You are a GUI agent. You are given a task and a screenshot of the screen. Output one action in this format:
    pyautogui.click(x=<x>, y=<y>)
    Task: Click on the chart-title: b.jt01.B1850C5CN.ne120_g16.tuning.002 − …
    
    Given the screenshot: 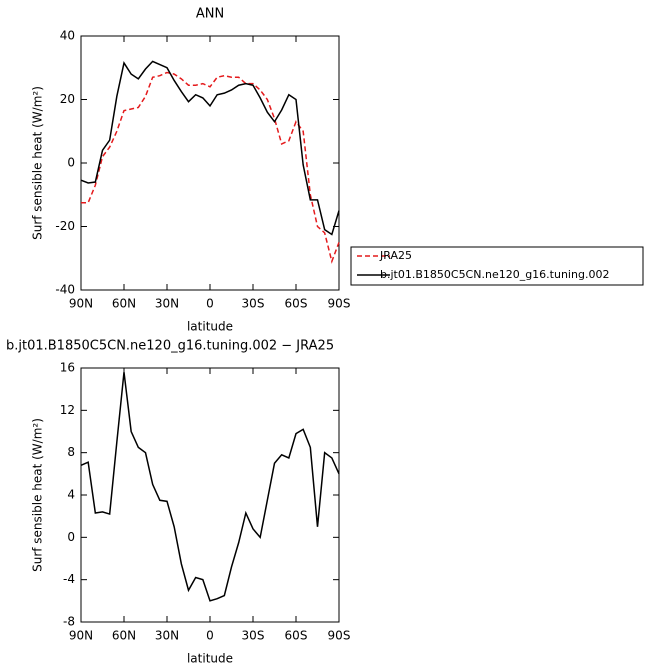 What is the action you would take?
    pyautogui.click(x=170, y=346)
    